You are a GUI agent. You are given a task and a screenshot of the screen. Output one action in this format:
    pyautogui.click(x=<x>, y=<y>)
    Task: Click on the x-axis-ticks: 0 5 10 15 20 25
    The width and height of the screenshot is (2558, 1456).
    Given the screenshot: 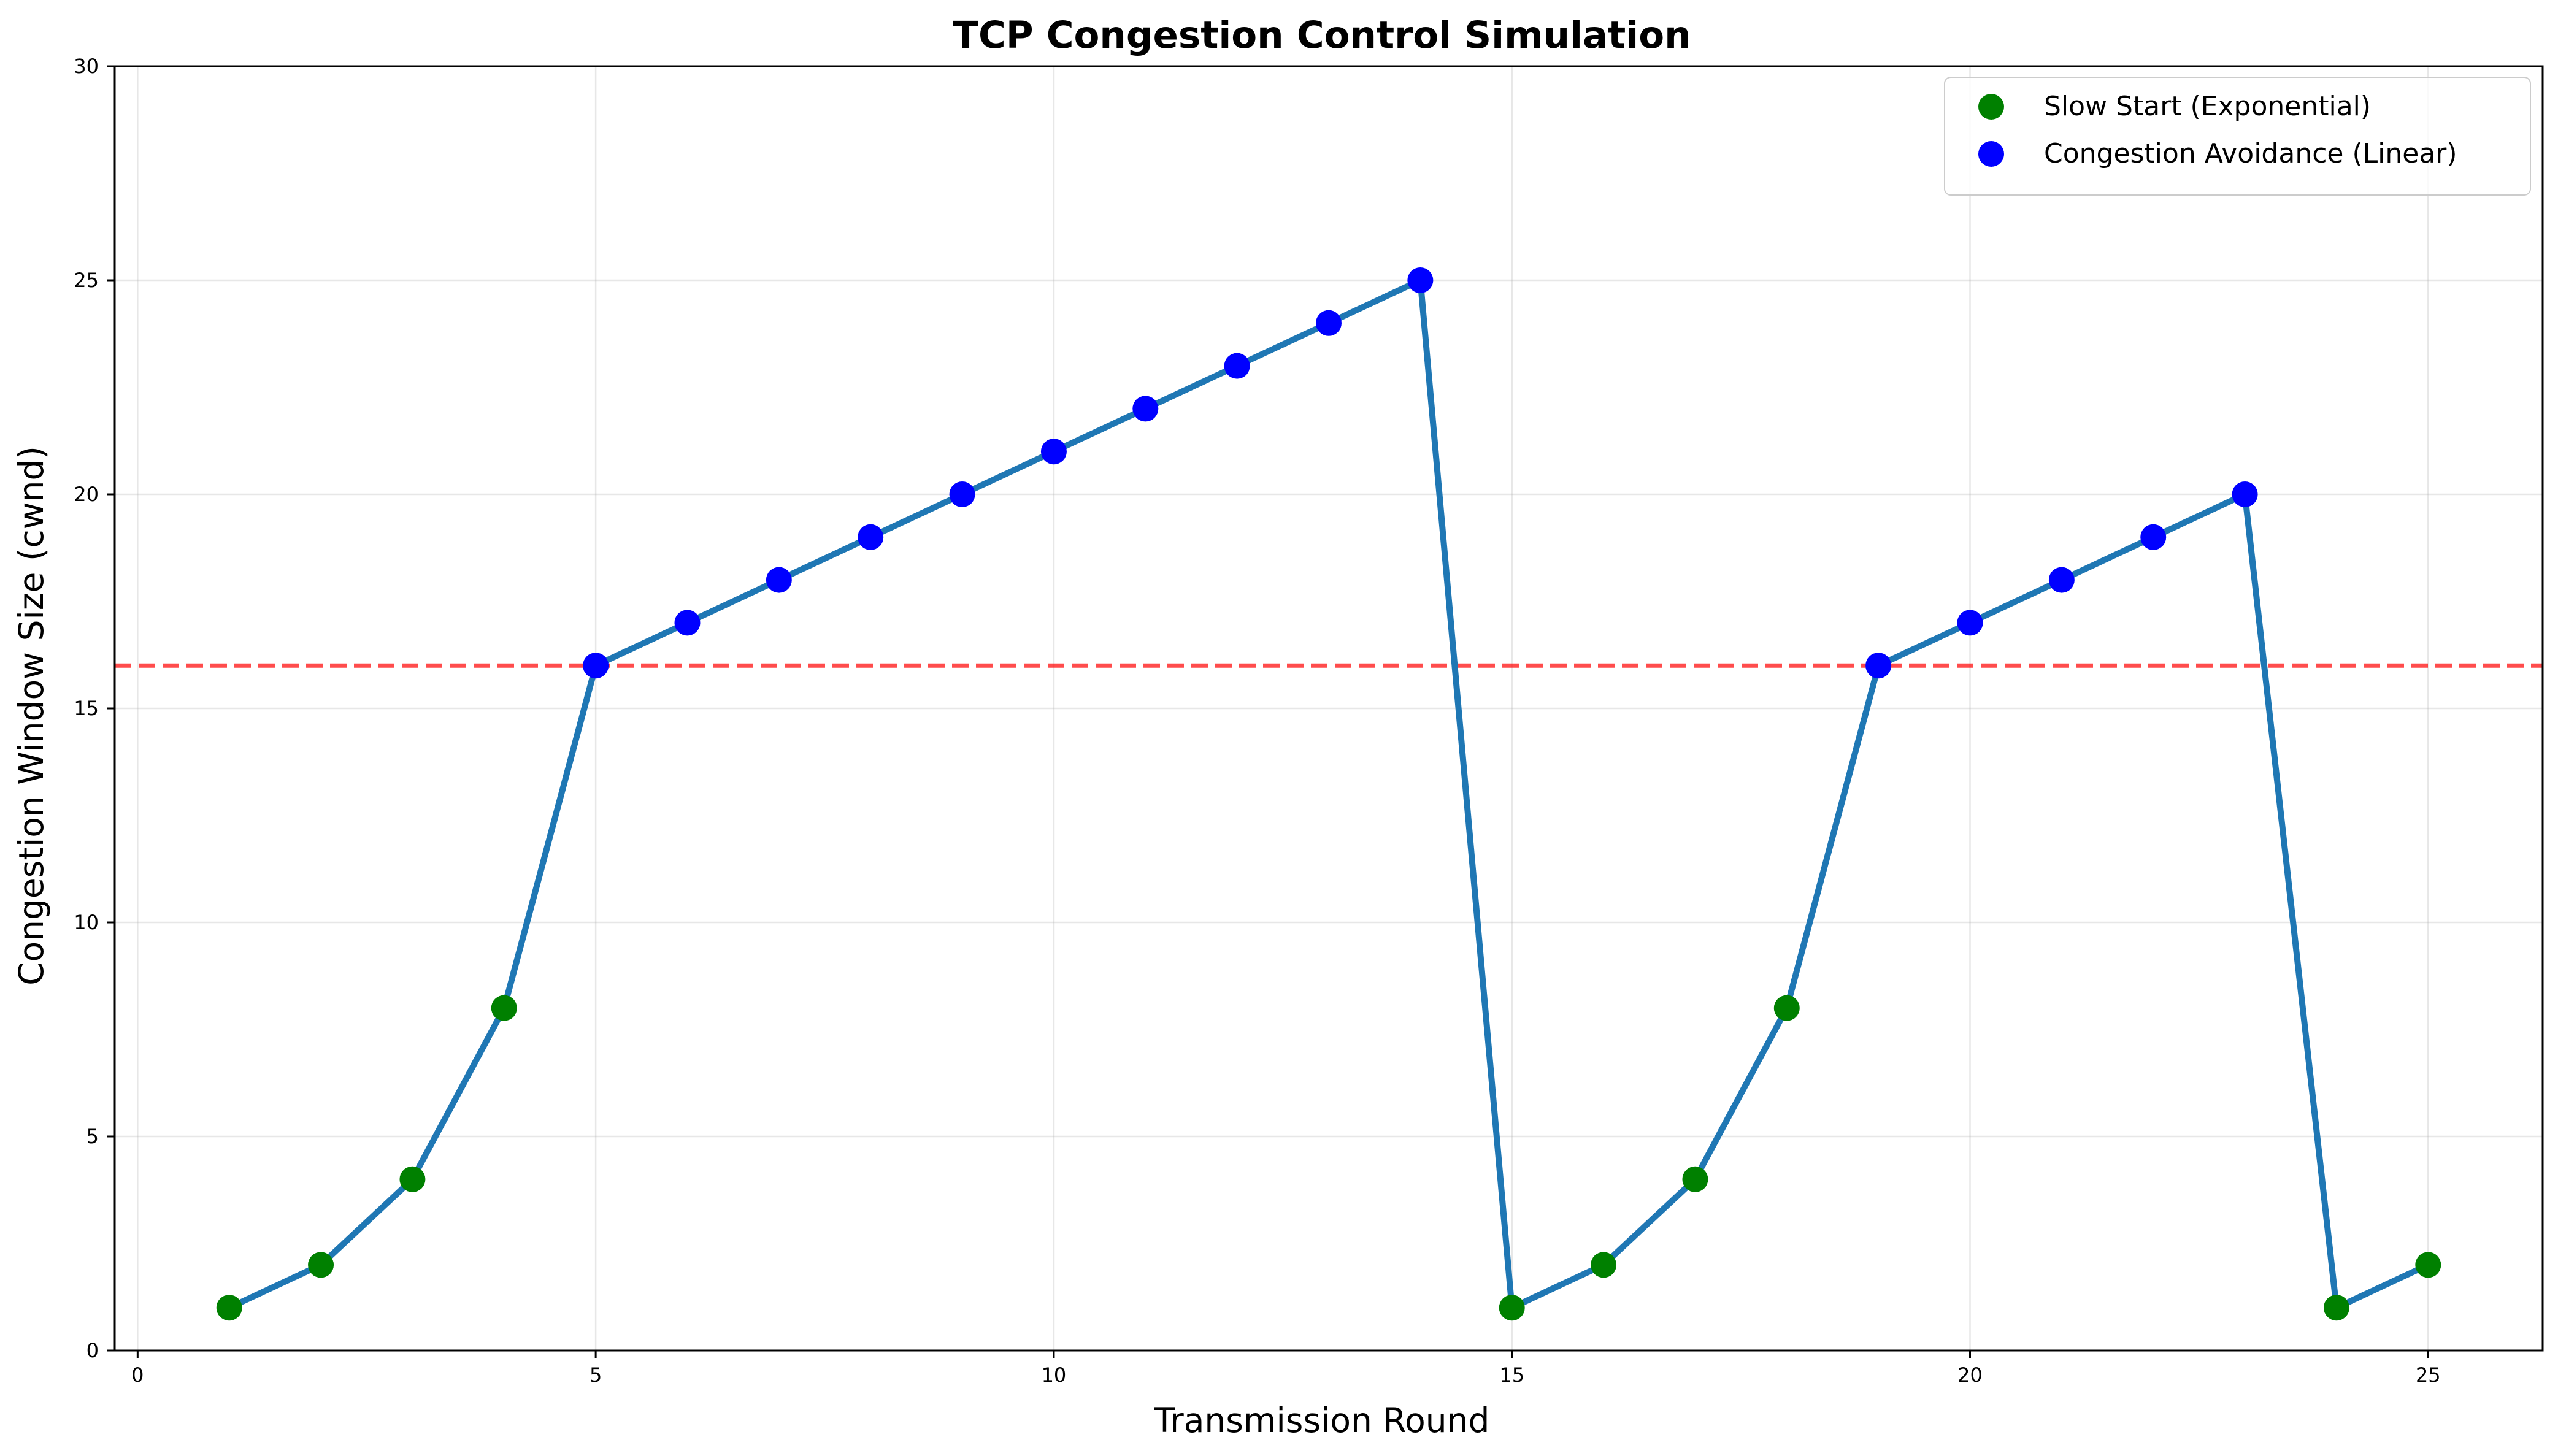 What is the action you would take?
    pyautogui.click(x=1286, y=1369)
    